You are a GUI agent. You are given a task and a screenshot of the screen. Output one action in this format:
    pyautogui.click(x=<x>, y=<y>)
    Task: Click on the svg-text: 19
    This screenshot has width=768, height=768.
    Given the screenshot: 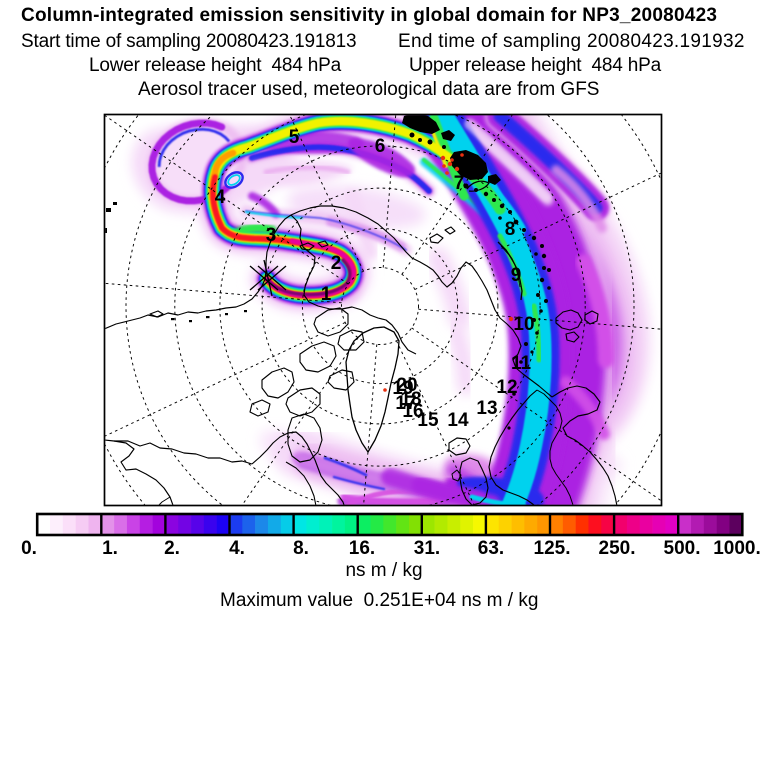 What is the action you would take?
    pyautogui.click(x=402, y=388)
    